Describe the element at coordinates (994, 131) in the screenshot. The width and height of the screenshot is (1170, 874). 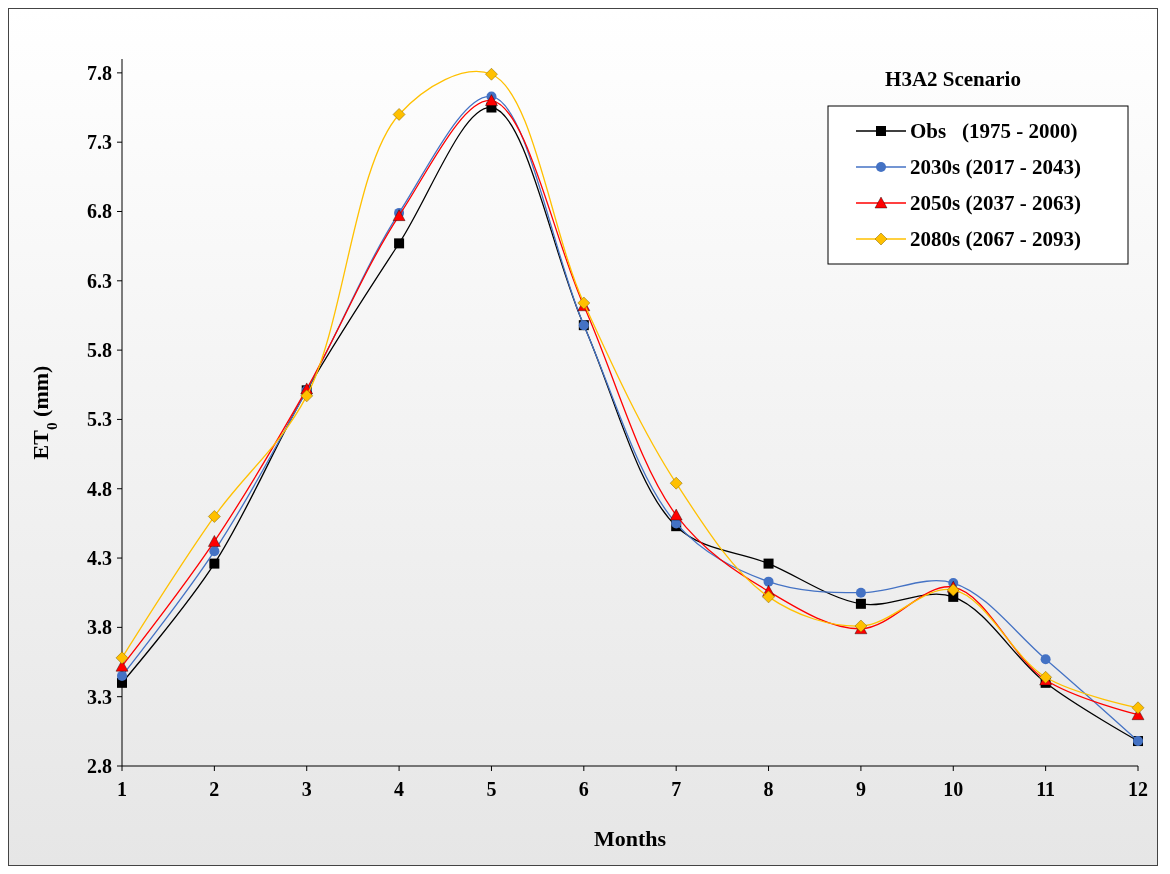
I see `legend-label: Obs (1975 - 2000)` at that location.